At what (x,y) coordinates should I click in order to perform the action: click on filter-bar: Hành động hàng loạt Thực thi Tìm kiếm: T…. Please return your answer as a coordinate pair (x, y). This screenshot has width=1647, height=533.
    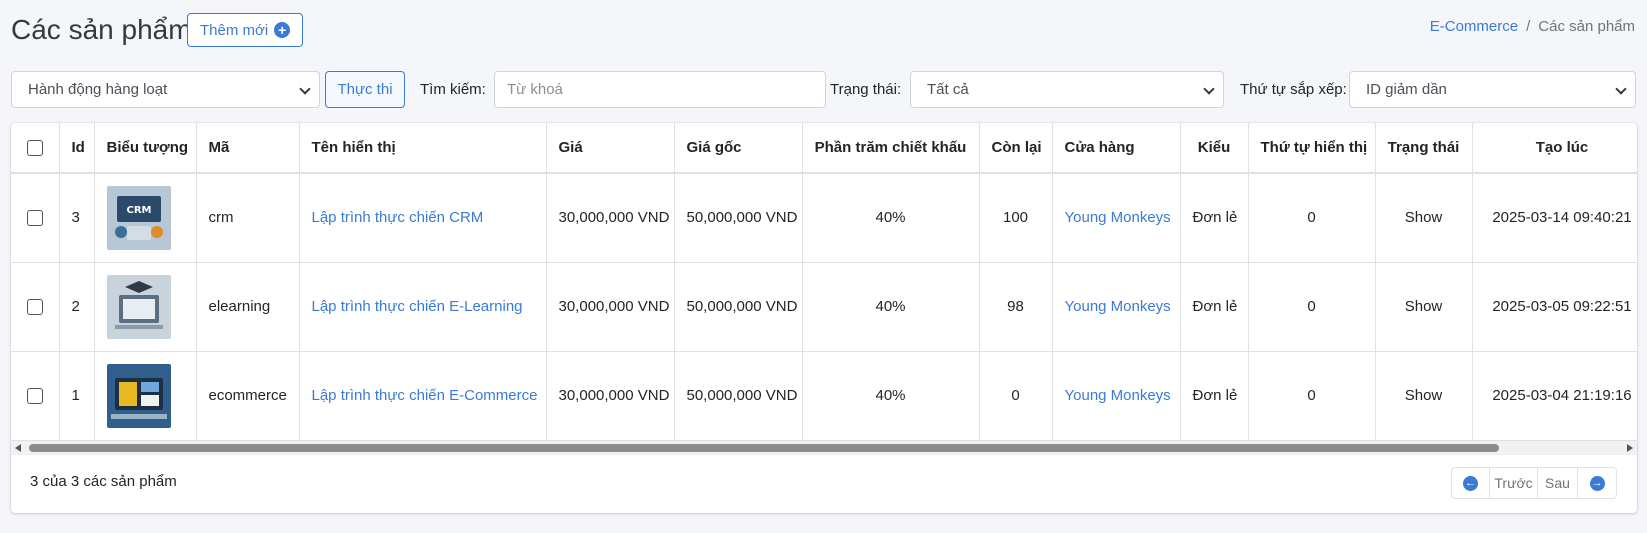
    Looking at the image, I should click on (823, 90).